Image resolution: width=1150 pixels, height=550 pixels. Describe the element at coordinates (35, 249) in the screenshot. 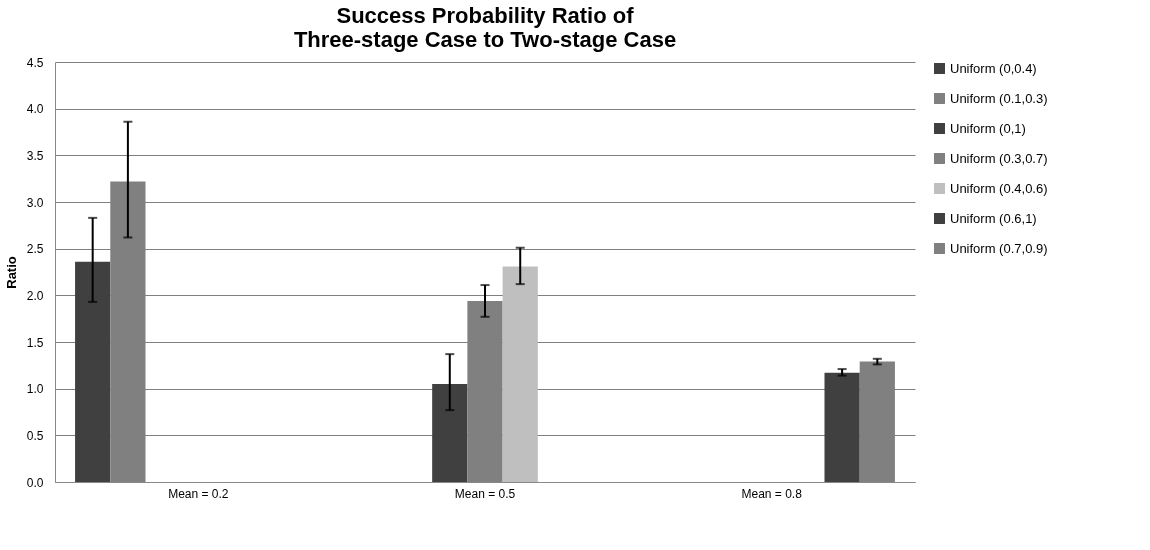

I see `y-tick-label: 2.5` at that location.